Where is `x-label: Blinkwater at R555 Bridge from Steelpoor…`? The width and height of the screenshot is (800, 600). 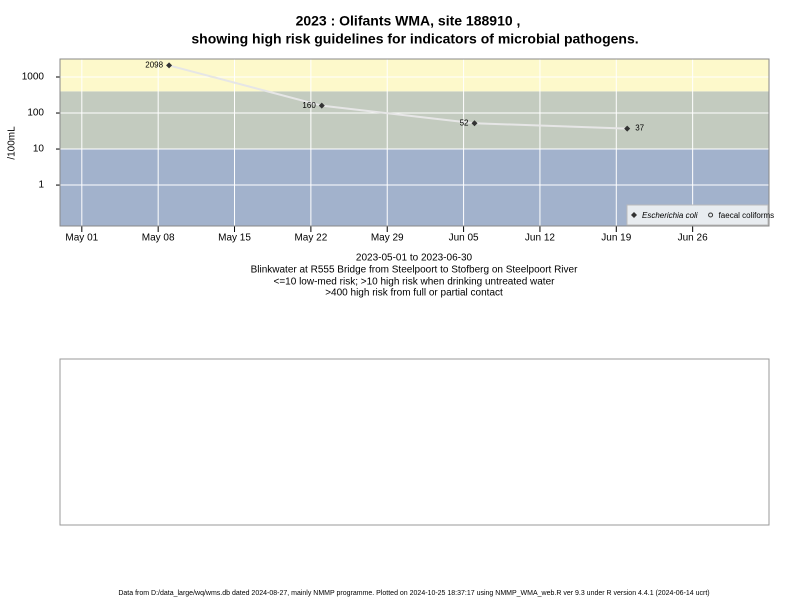 x-label: Blinkwater at R555 Bridge from Steelpoor… is located at coordinates (415, 270).